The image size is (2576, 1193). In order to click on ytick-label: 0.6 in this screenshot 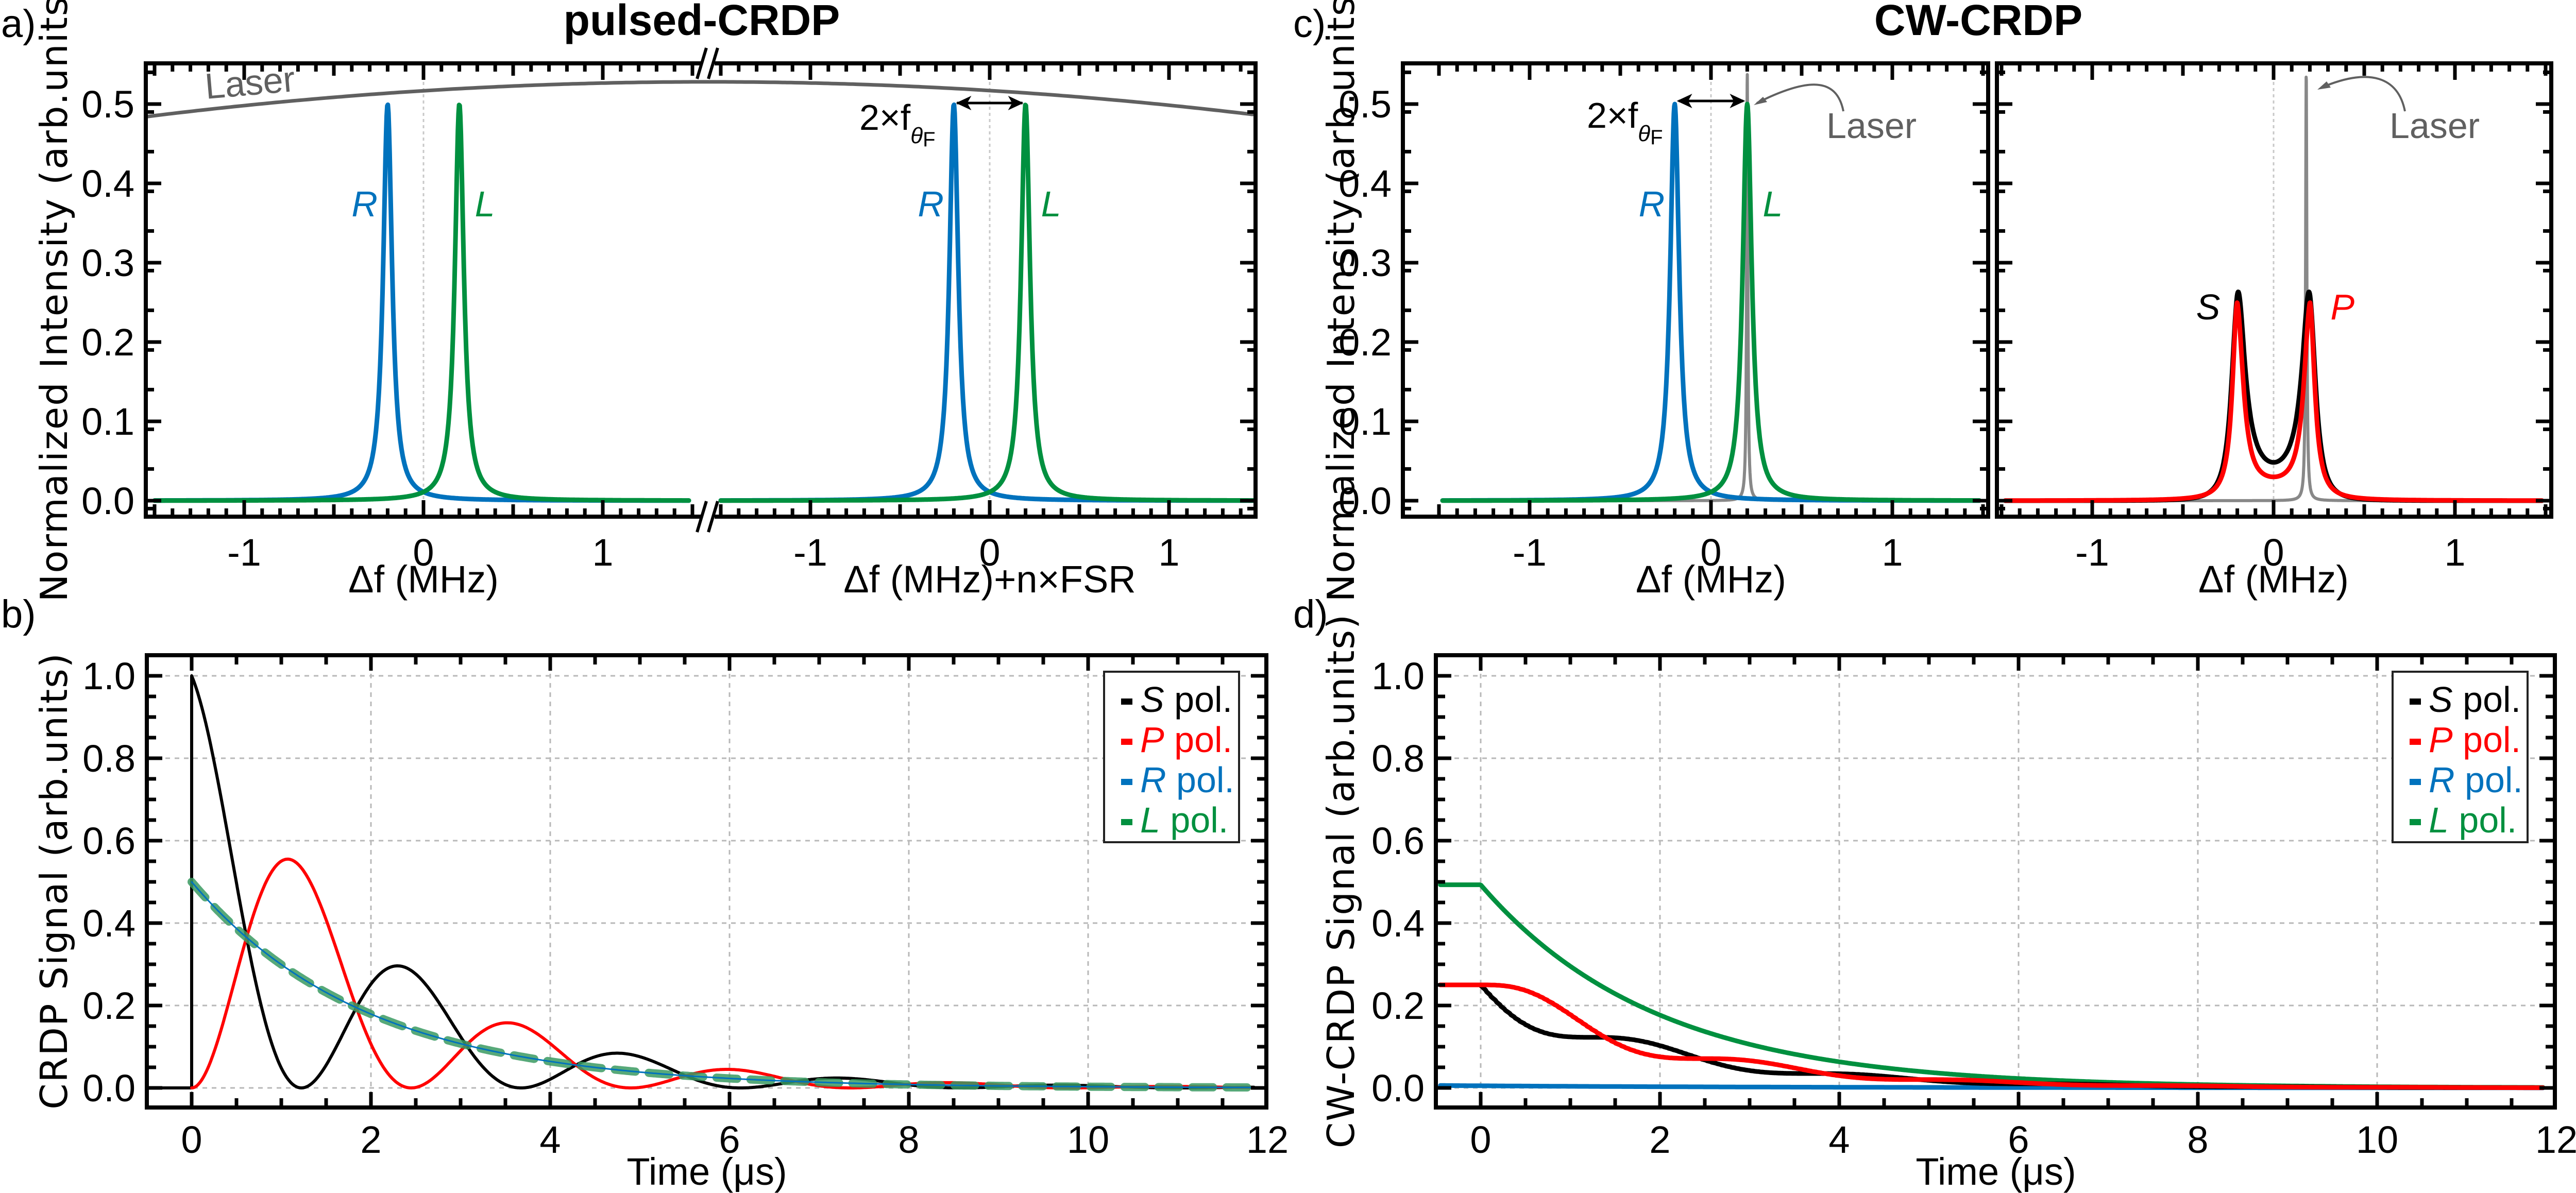, I will do `click(1398, 841)`.